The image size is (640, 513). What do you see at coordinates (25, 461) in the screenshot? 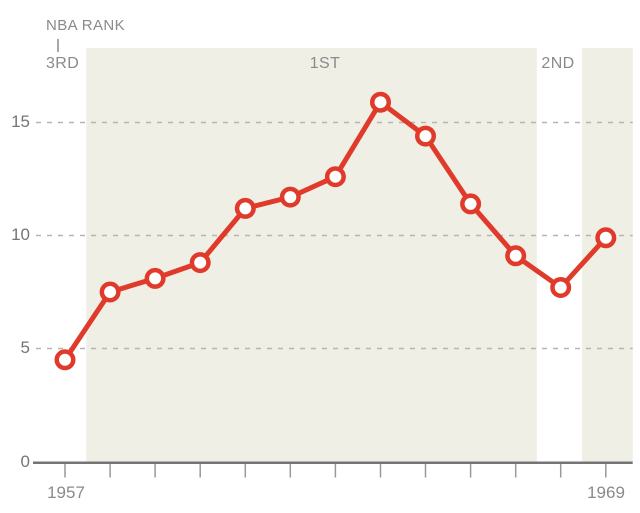
I see `y-tick-label-0: 0` at bounding box center [25, 461].